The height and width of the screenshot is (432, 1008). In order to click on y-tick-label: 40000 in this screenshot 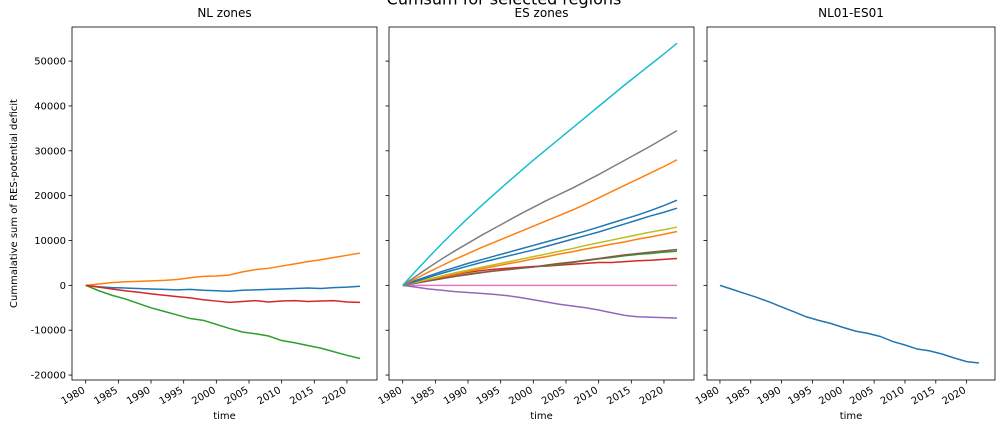, I will do `click(50, 106)`.